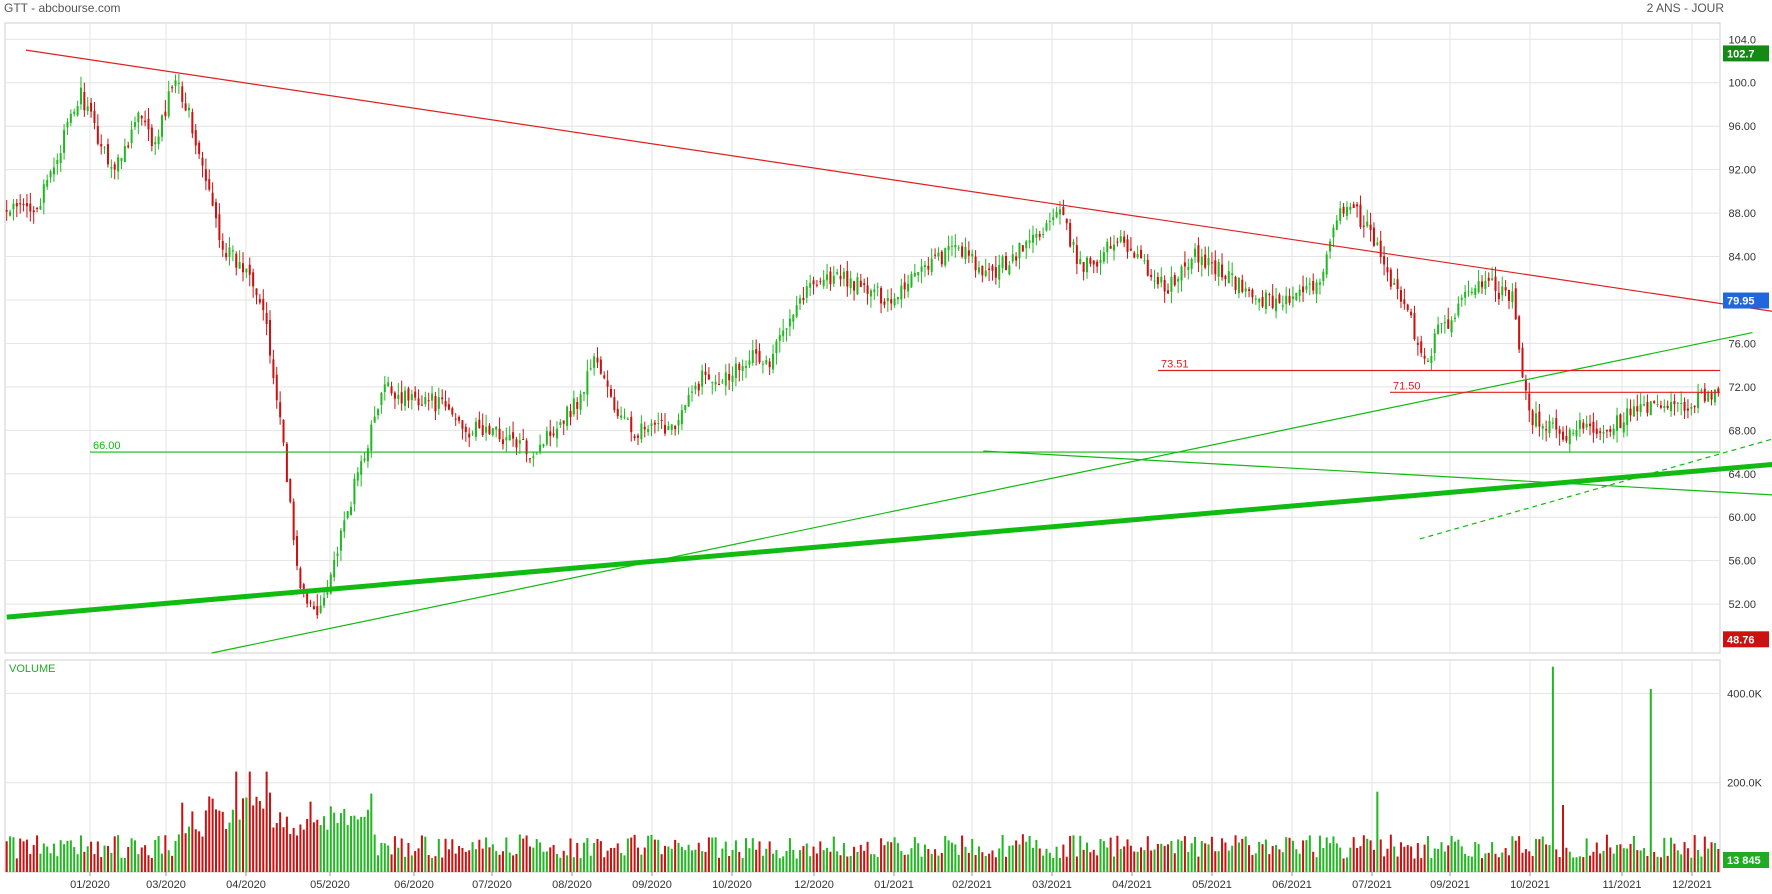  I want to click on price-tick-label: 104.0, so click(1742, 40).